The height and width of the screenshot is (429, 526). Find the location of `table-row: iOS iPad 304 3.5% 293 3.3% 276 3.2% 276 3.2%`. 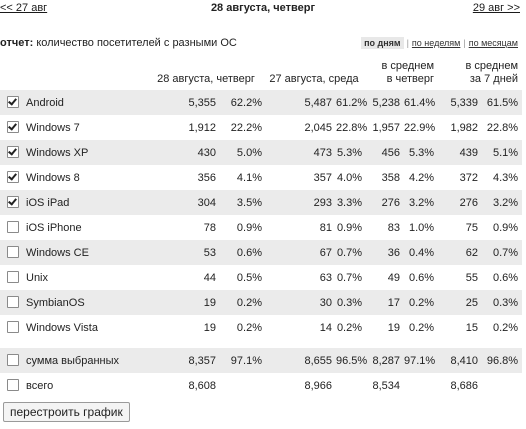

table-row: iOS iPad 304 3.5% 293 3.3% 276 3.2% 276 3.2% is located at coordinates (261, 202).